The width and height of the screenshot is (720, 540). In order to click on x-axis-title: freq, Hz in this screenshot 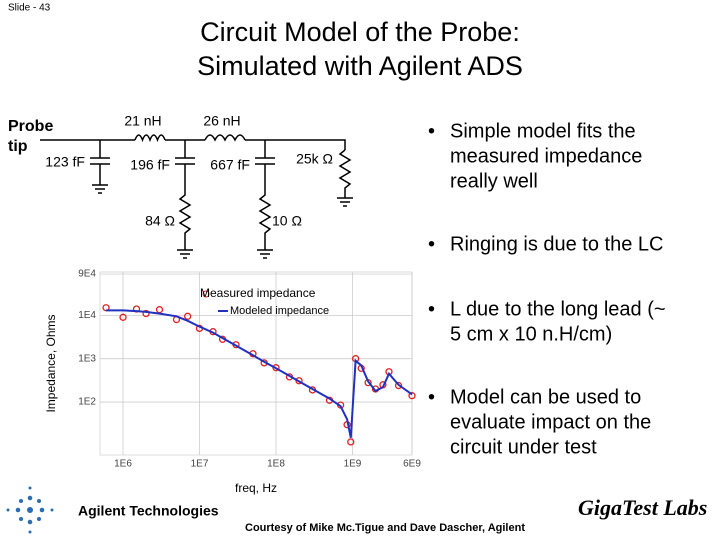, I will do `click(256, 488)`.